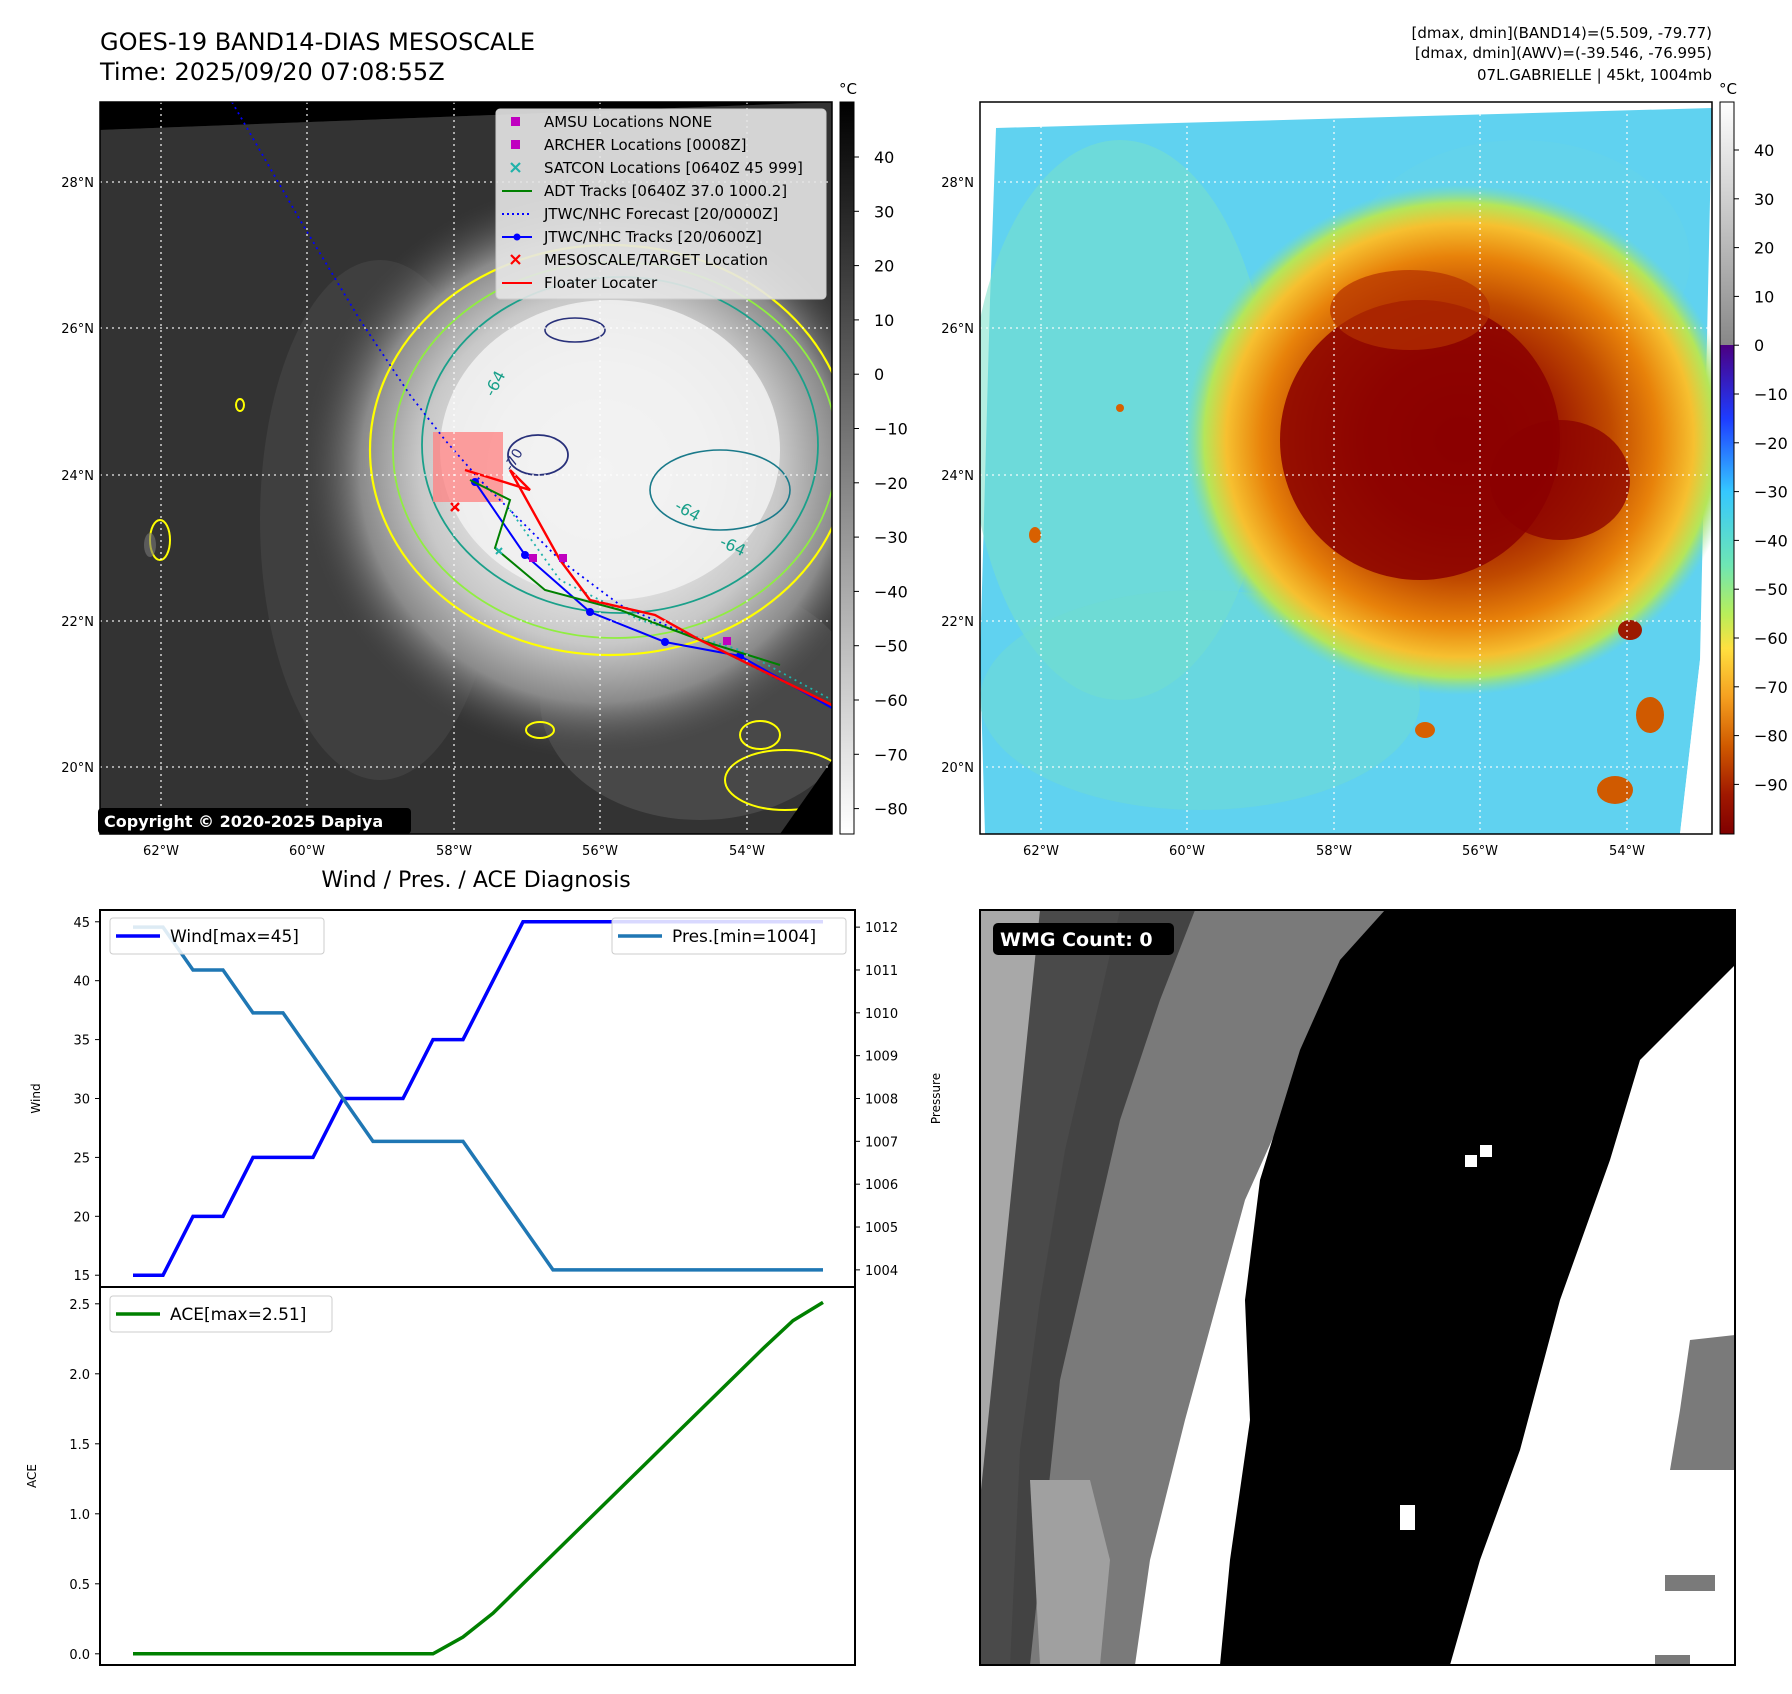  I want to click on legend-item: ARCHER Locations [0008Z], so click(629, 145).